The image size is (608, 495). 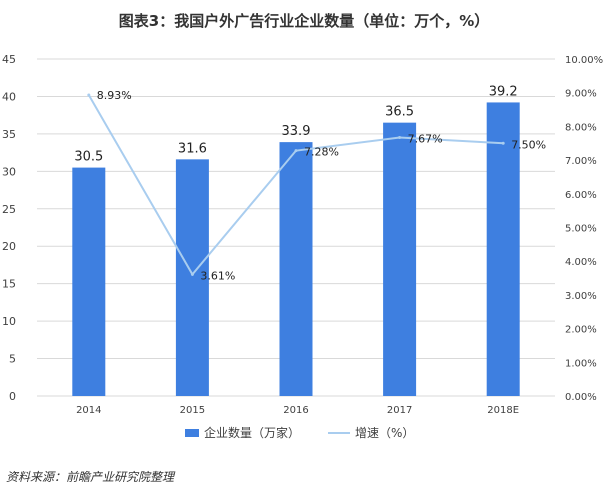 I want to click on legend-bar-label: 企业数量（万家）, so click(x=252, y=433).